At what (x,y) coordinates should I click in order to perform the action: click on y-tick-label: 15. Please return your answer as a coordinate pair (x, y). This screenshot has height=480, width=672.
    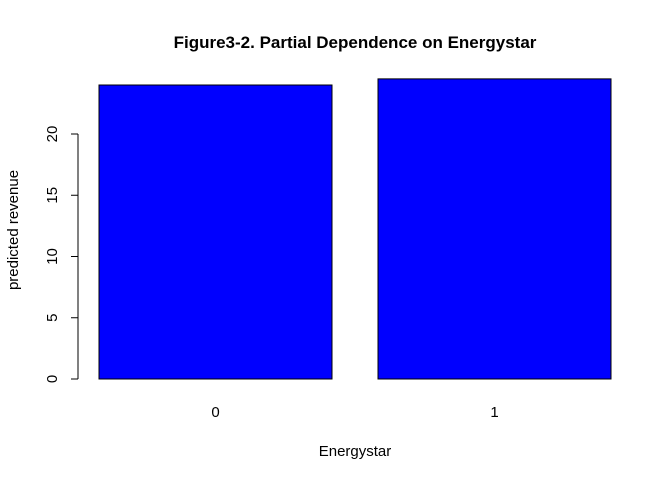
    Looking at the image, I should click on (52, 195).